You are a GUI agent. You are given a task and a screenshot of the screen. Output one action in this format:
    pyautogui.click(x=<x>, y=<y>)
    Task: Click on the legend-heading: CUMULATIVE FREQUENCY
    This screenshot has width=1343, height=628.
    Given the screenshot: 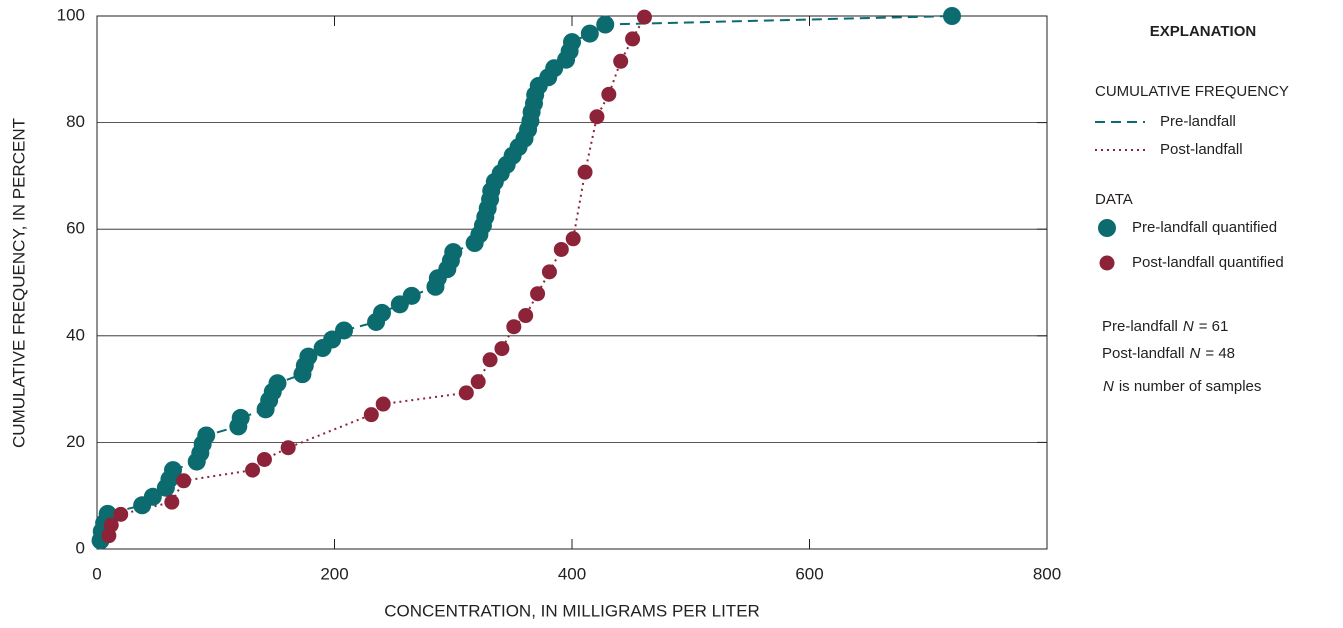 What is the action you would take?
    pyautogui.click(x=1192, y=91)
    